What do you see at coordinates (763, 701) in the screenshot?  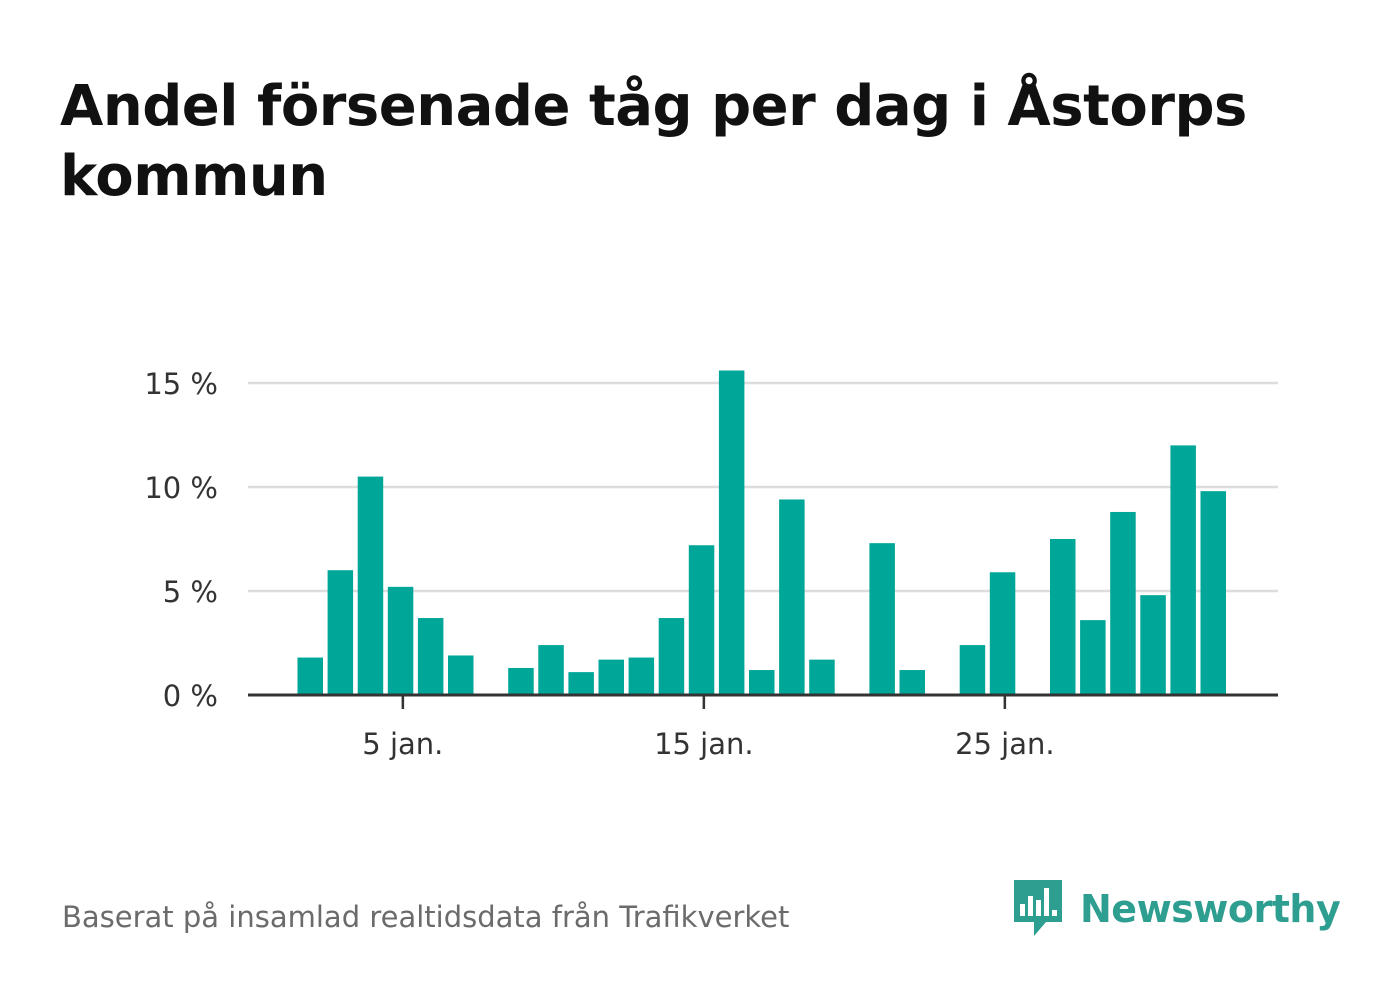 I see `x-axis` at bounding box center [763, 701].